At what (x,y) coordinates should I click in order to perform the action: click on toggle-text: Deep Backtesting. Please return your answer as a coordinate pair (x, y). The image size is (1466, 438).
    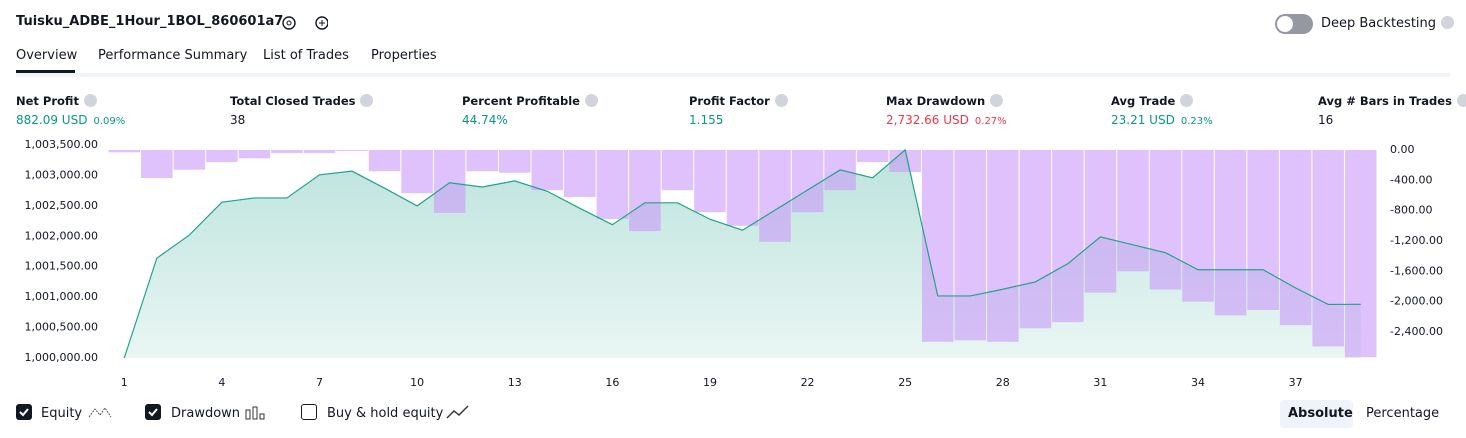
    Looking at the image, I should click on (1379, 23).